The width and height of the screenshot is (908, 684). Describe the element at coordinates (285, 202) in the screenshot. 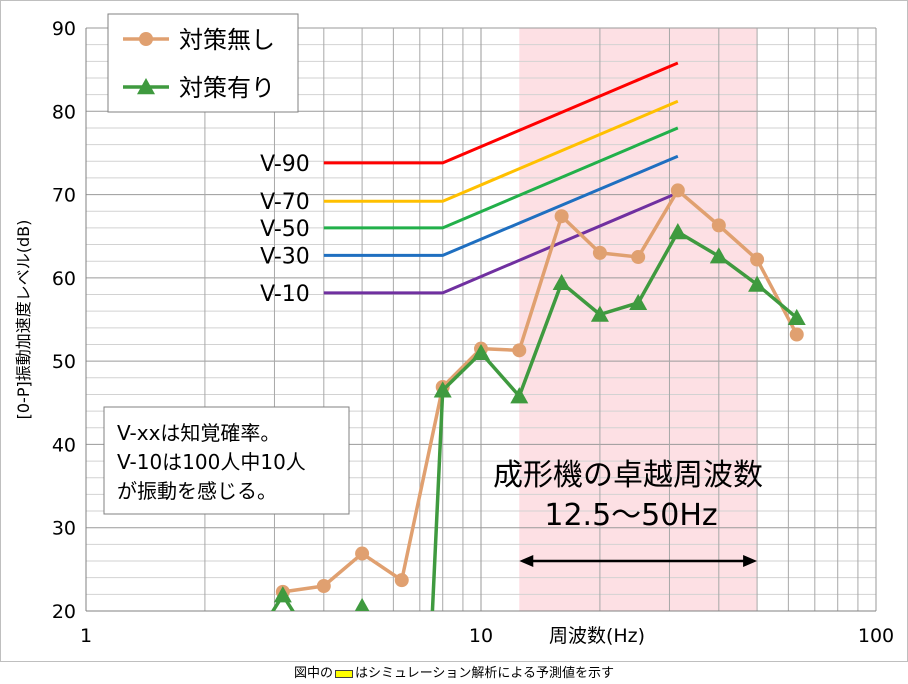

I see `ref-label-v-70: V-70` at that location.